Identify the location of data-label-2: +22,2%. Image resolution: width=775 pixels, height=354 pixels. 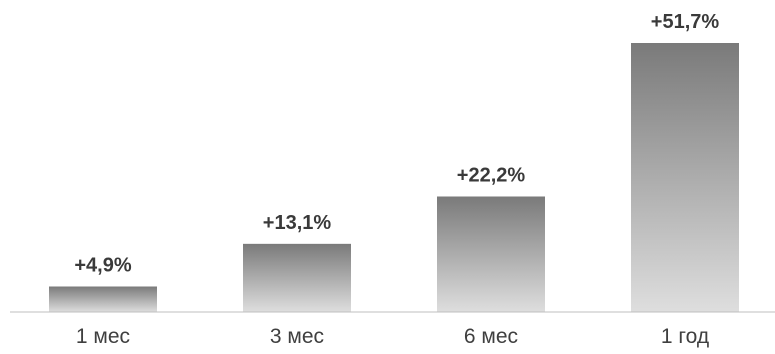
(491, 175).